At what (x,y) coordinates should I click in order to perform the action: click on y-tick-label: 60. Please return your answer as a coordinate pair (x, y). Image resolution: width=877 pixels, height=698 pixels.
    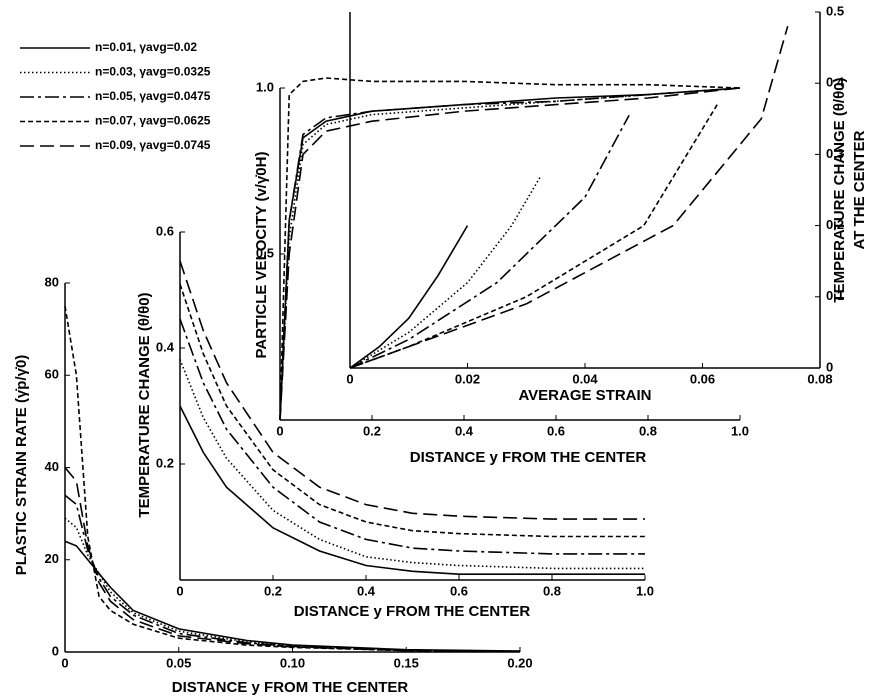
    Looking at the image, I should click on (52, 374).